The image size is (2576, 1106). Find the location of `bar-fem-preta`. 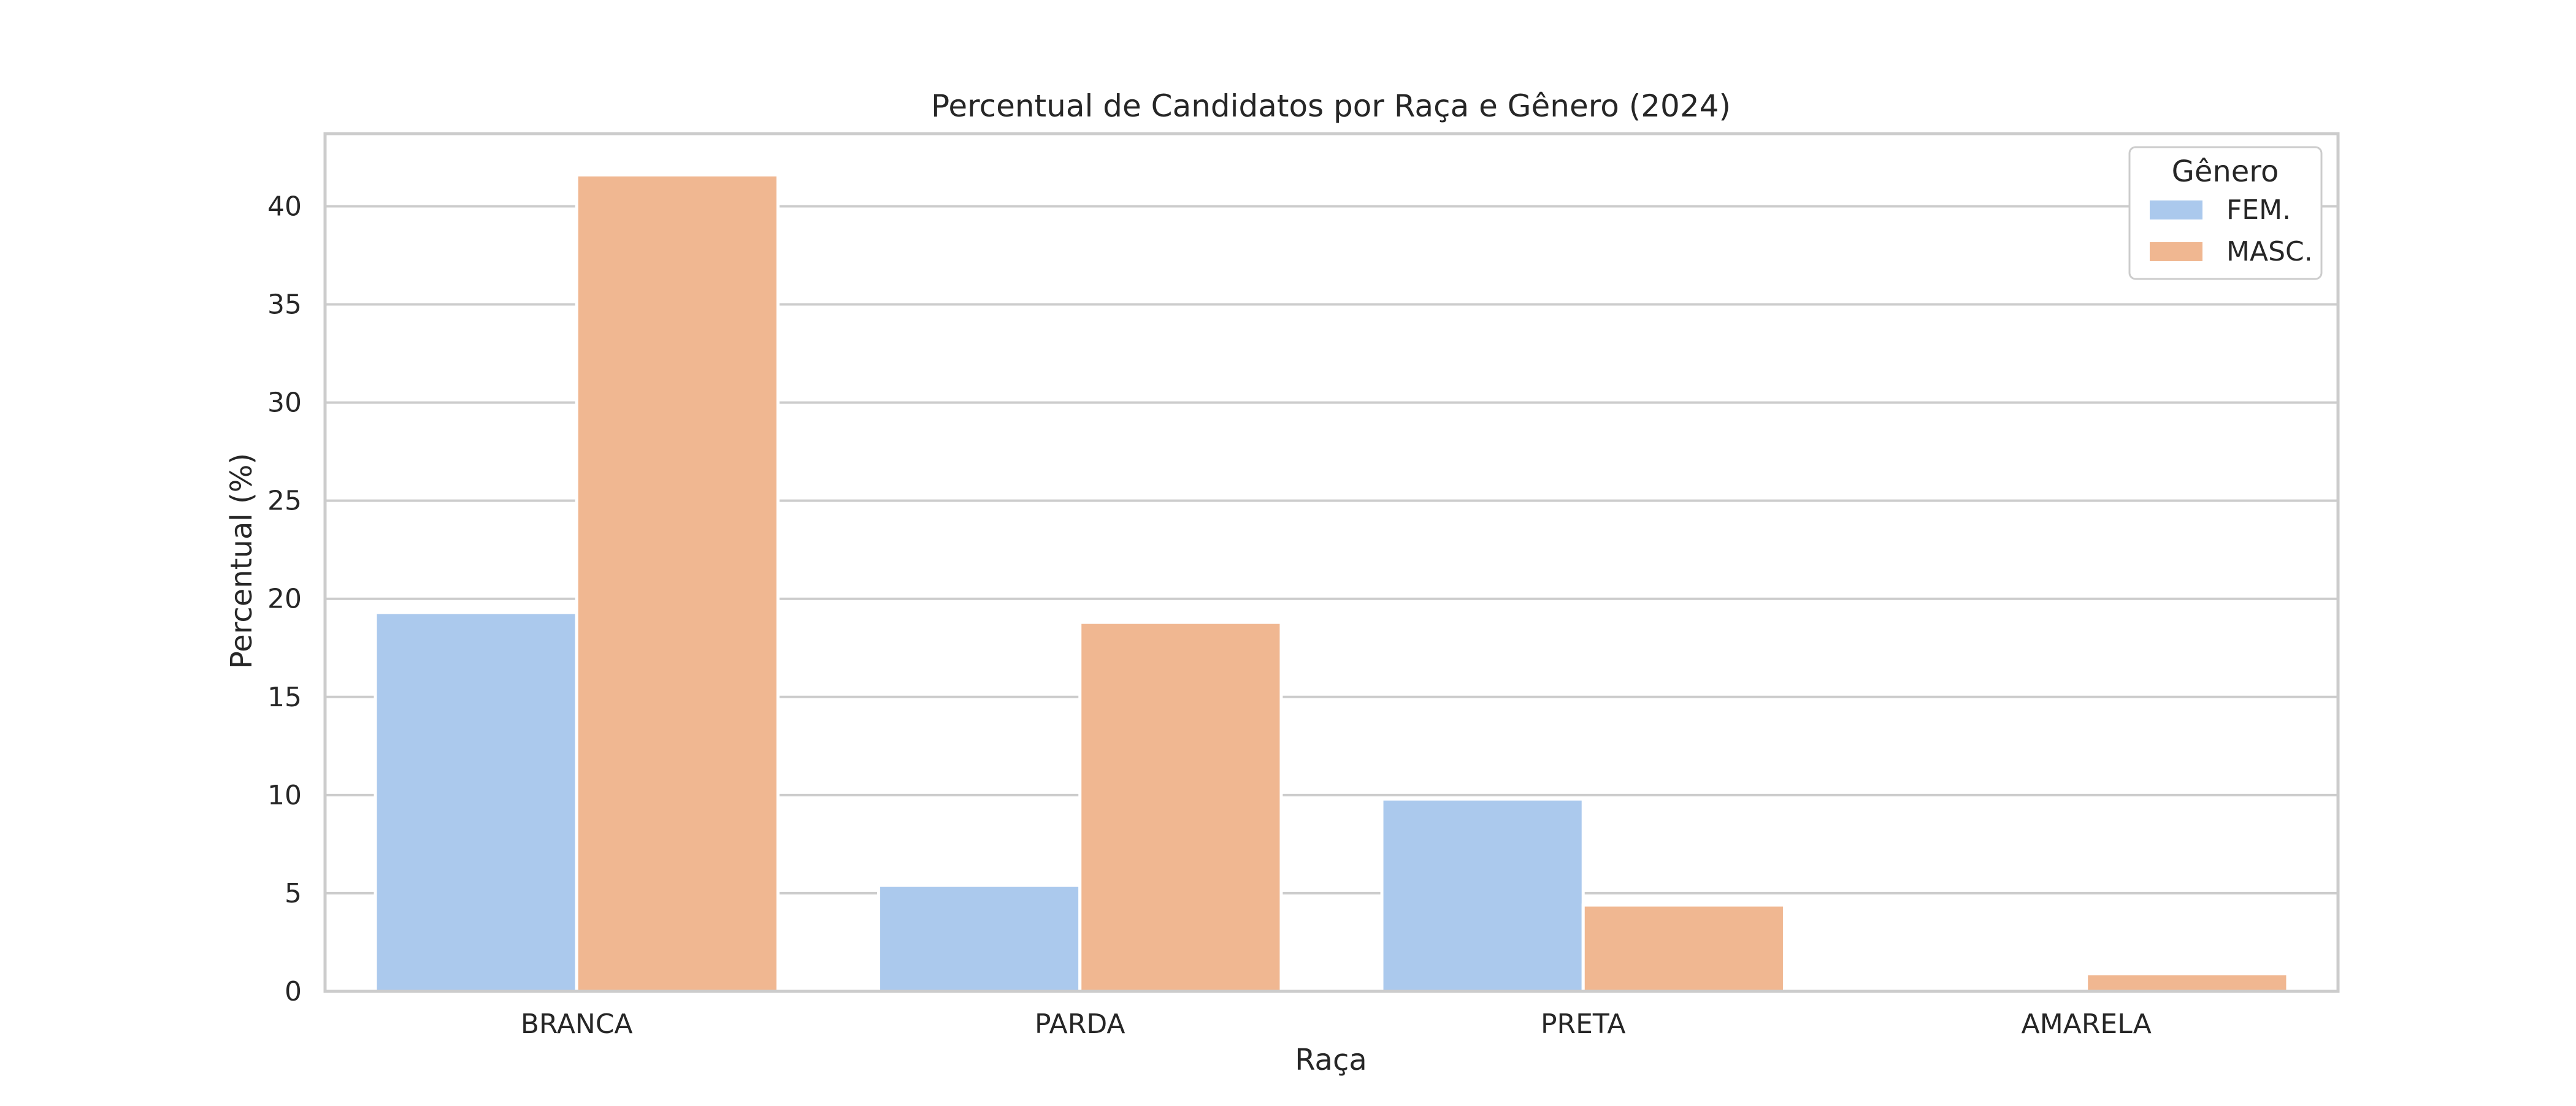

bar-fem-preta is located at coordinates (1482, 895).